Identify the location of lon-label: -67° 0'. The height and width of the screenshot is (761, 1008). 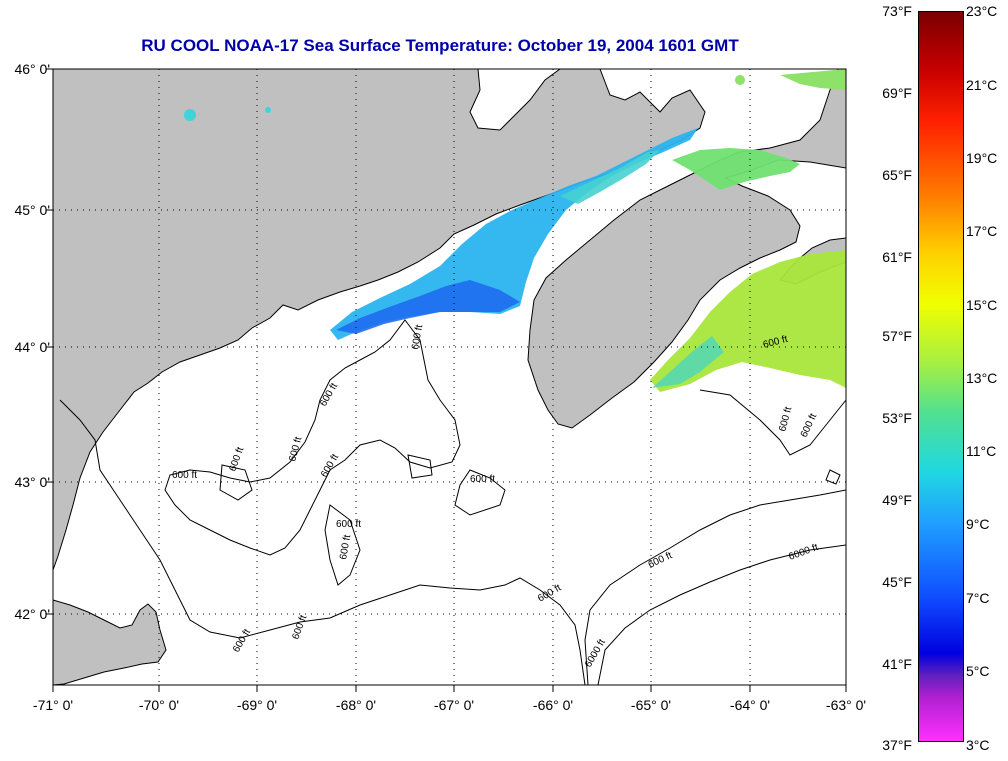
(454, 705).